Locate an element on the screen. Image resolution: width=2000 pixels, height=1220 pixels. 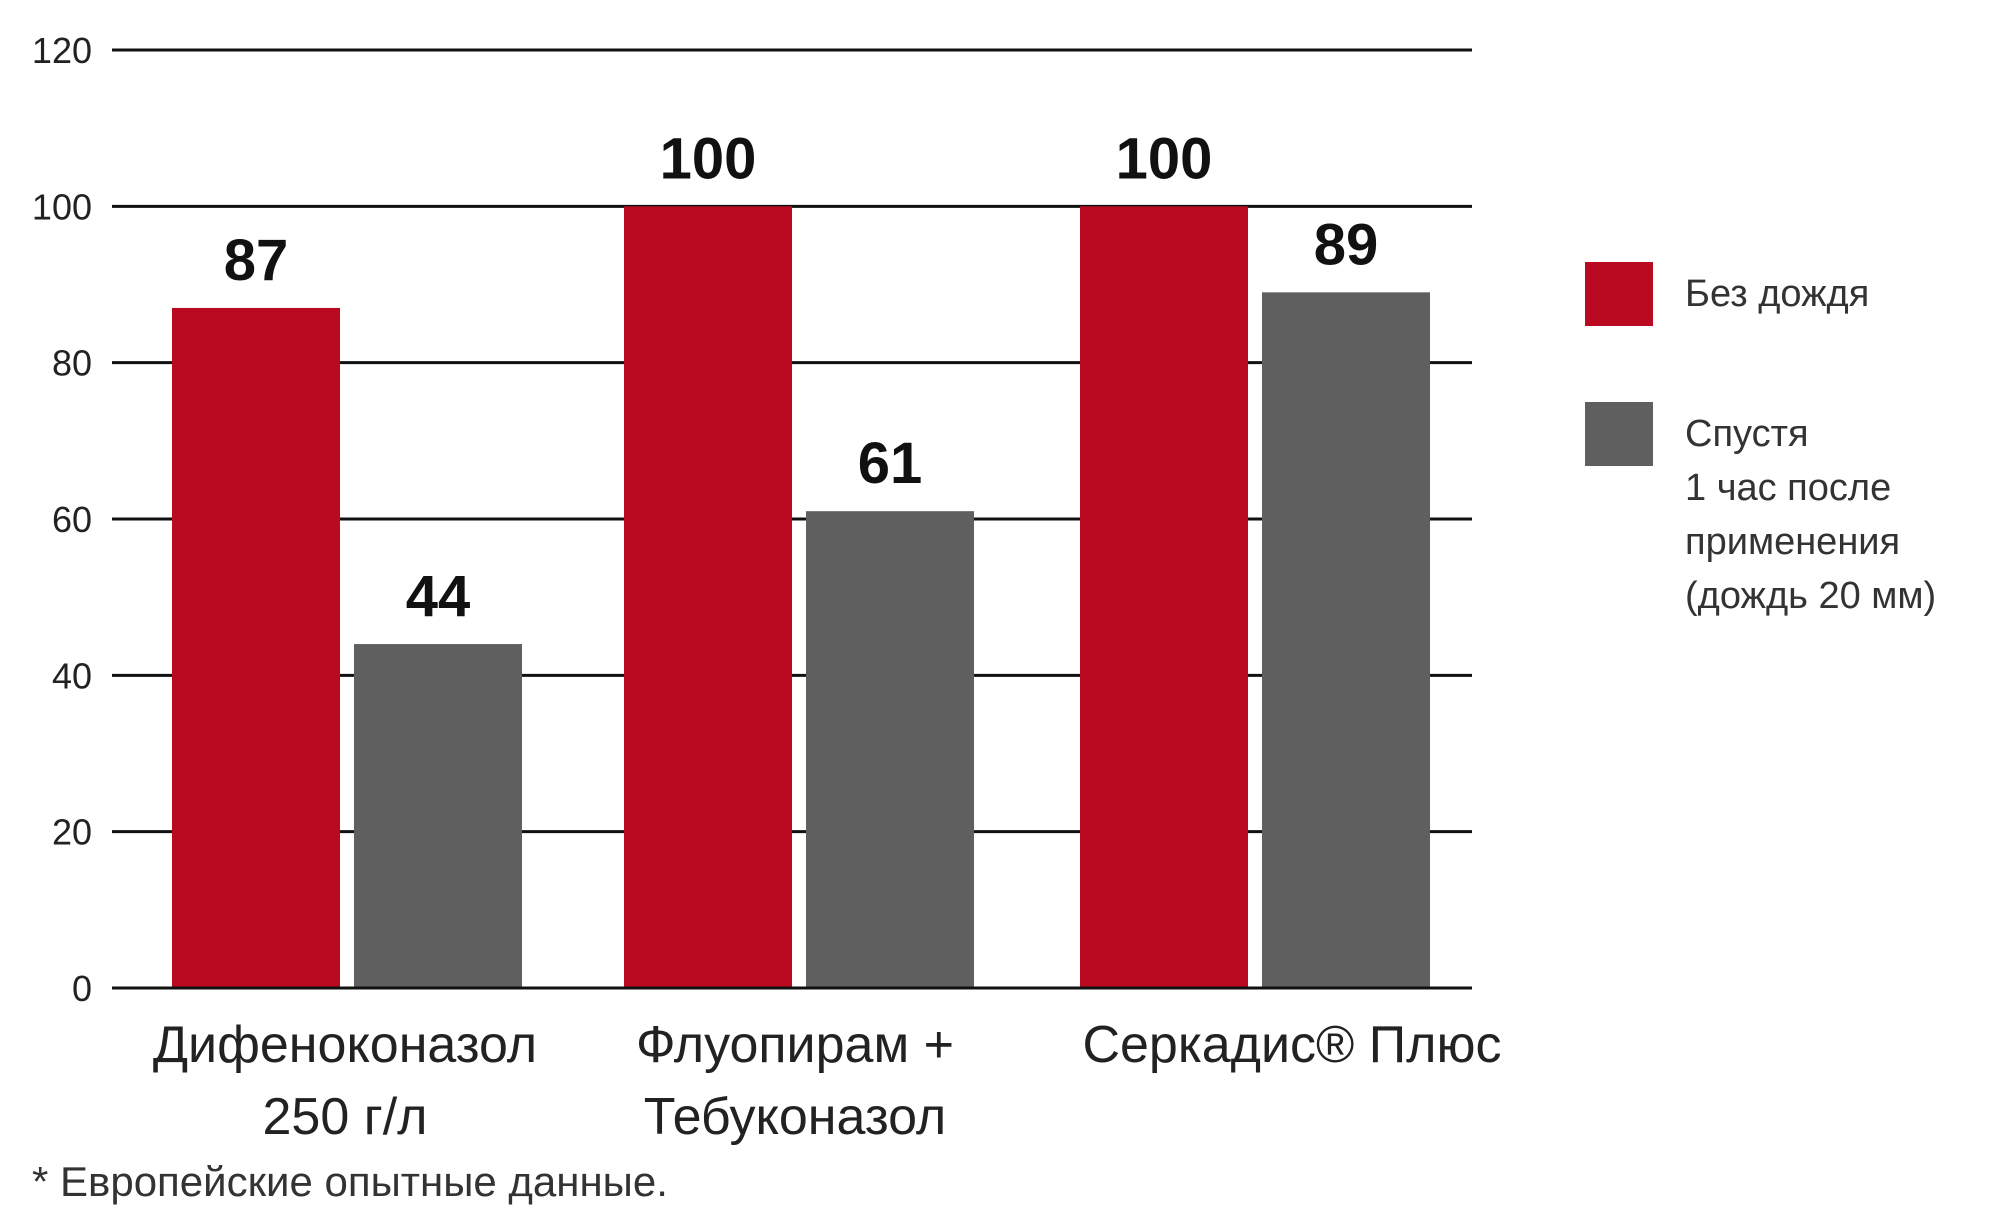
legend-label: Без дождя is located at coordinates (1777, 294).